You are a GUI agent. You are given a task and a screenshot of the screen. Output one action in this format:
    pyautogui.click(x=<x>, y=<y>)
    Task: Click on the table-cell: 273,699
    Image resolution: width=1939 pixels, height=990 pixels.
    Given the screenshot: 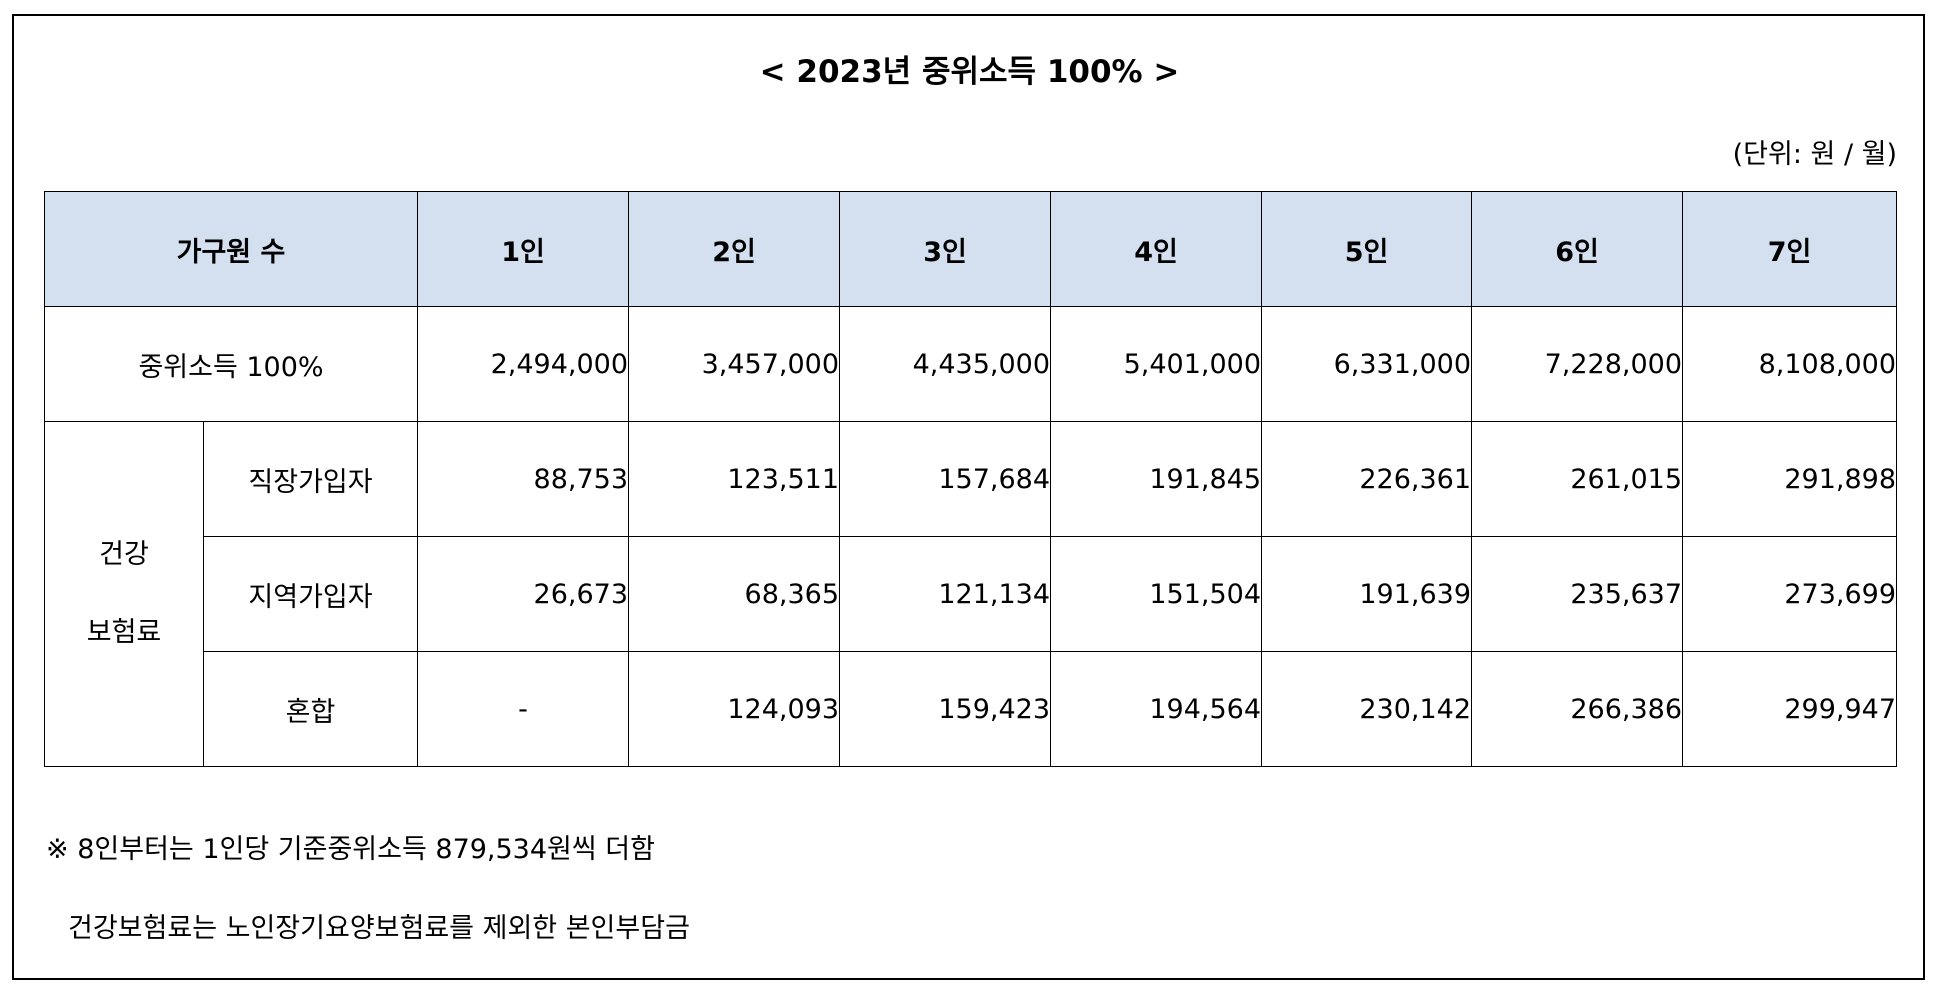 What is the action you would take?
    pyautogui.click(x=1790, y=594)
    